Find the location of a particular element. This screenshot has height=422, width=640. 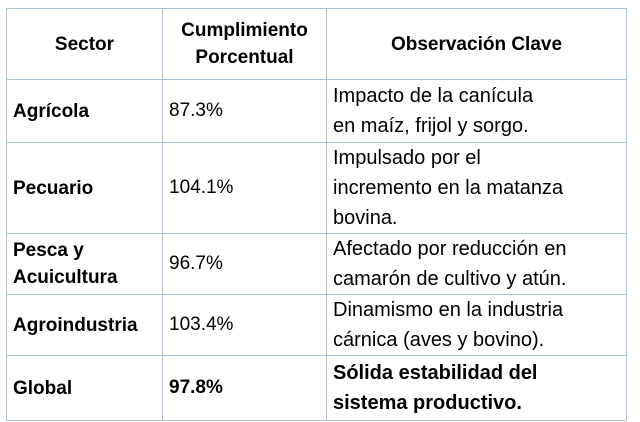

sector-name: Acuicultura is located at coordinates (65, 277).